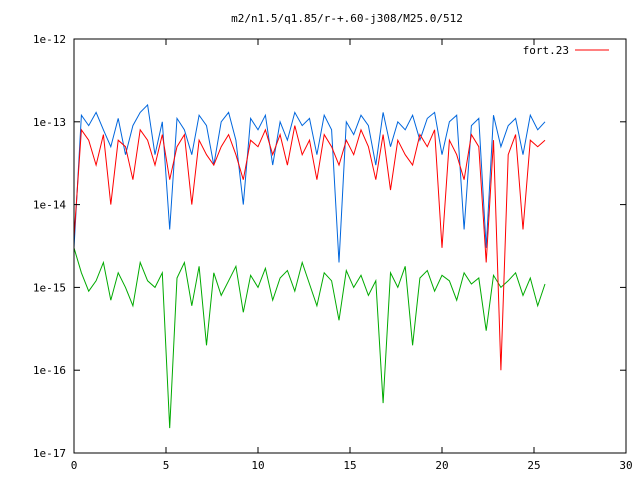 This screenshot has width=640, height=480. Describe the element at coordinates (257, 465) in the screenshot. I see `x-tick-label-2: 10` at that location.